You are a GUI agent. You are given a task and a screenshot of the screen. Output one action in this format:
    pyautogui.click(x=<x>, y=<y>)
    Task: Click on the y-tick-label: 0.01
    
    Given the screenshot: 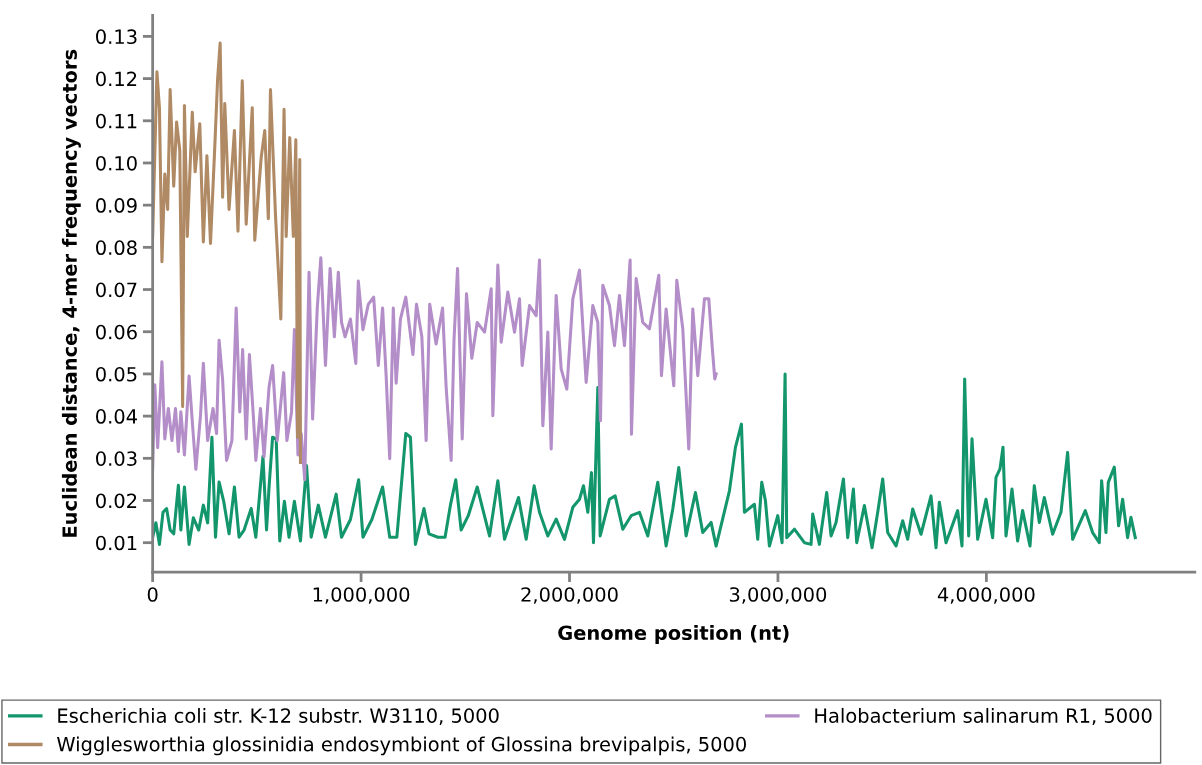 What is the action you would take?
    pyautogui.click(x=116, y=543)
    